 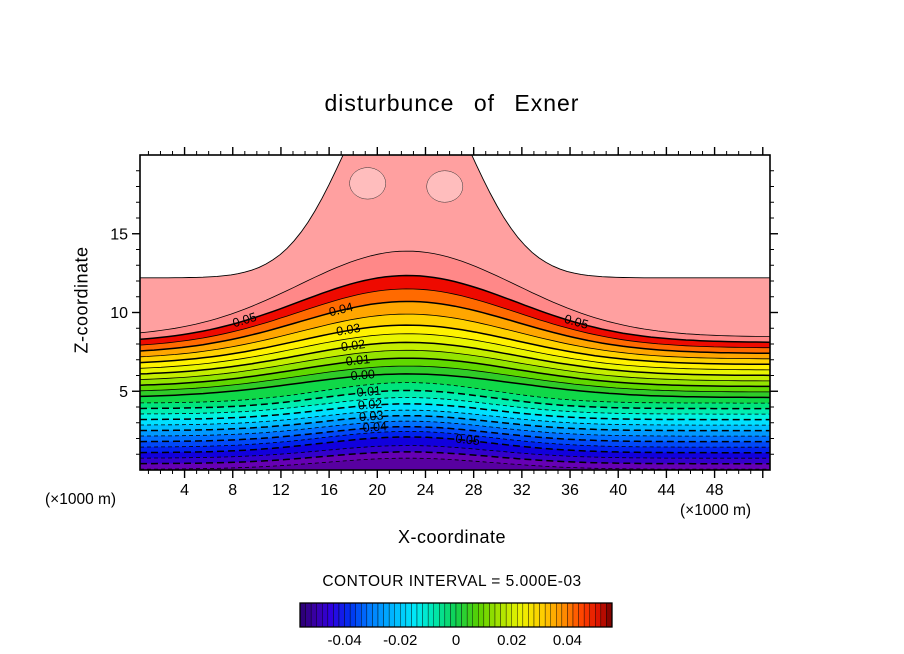 I want to click on x-tick-label: 24, so click(x=426, y=490).